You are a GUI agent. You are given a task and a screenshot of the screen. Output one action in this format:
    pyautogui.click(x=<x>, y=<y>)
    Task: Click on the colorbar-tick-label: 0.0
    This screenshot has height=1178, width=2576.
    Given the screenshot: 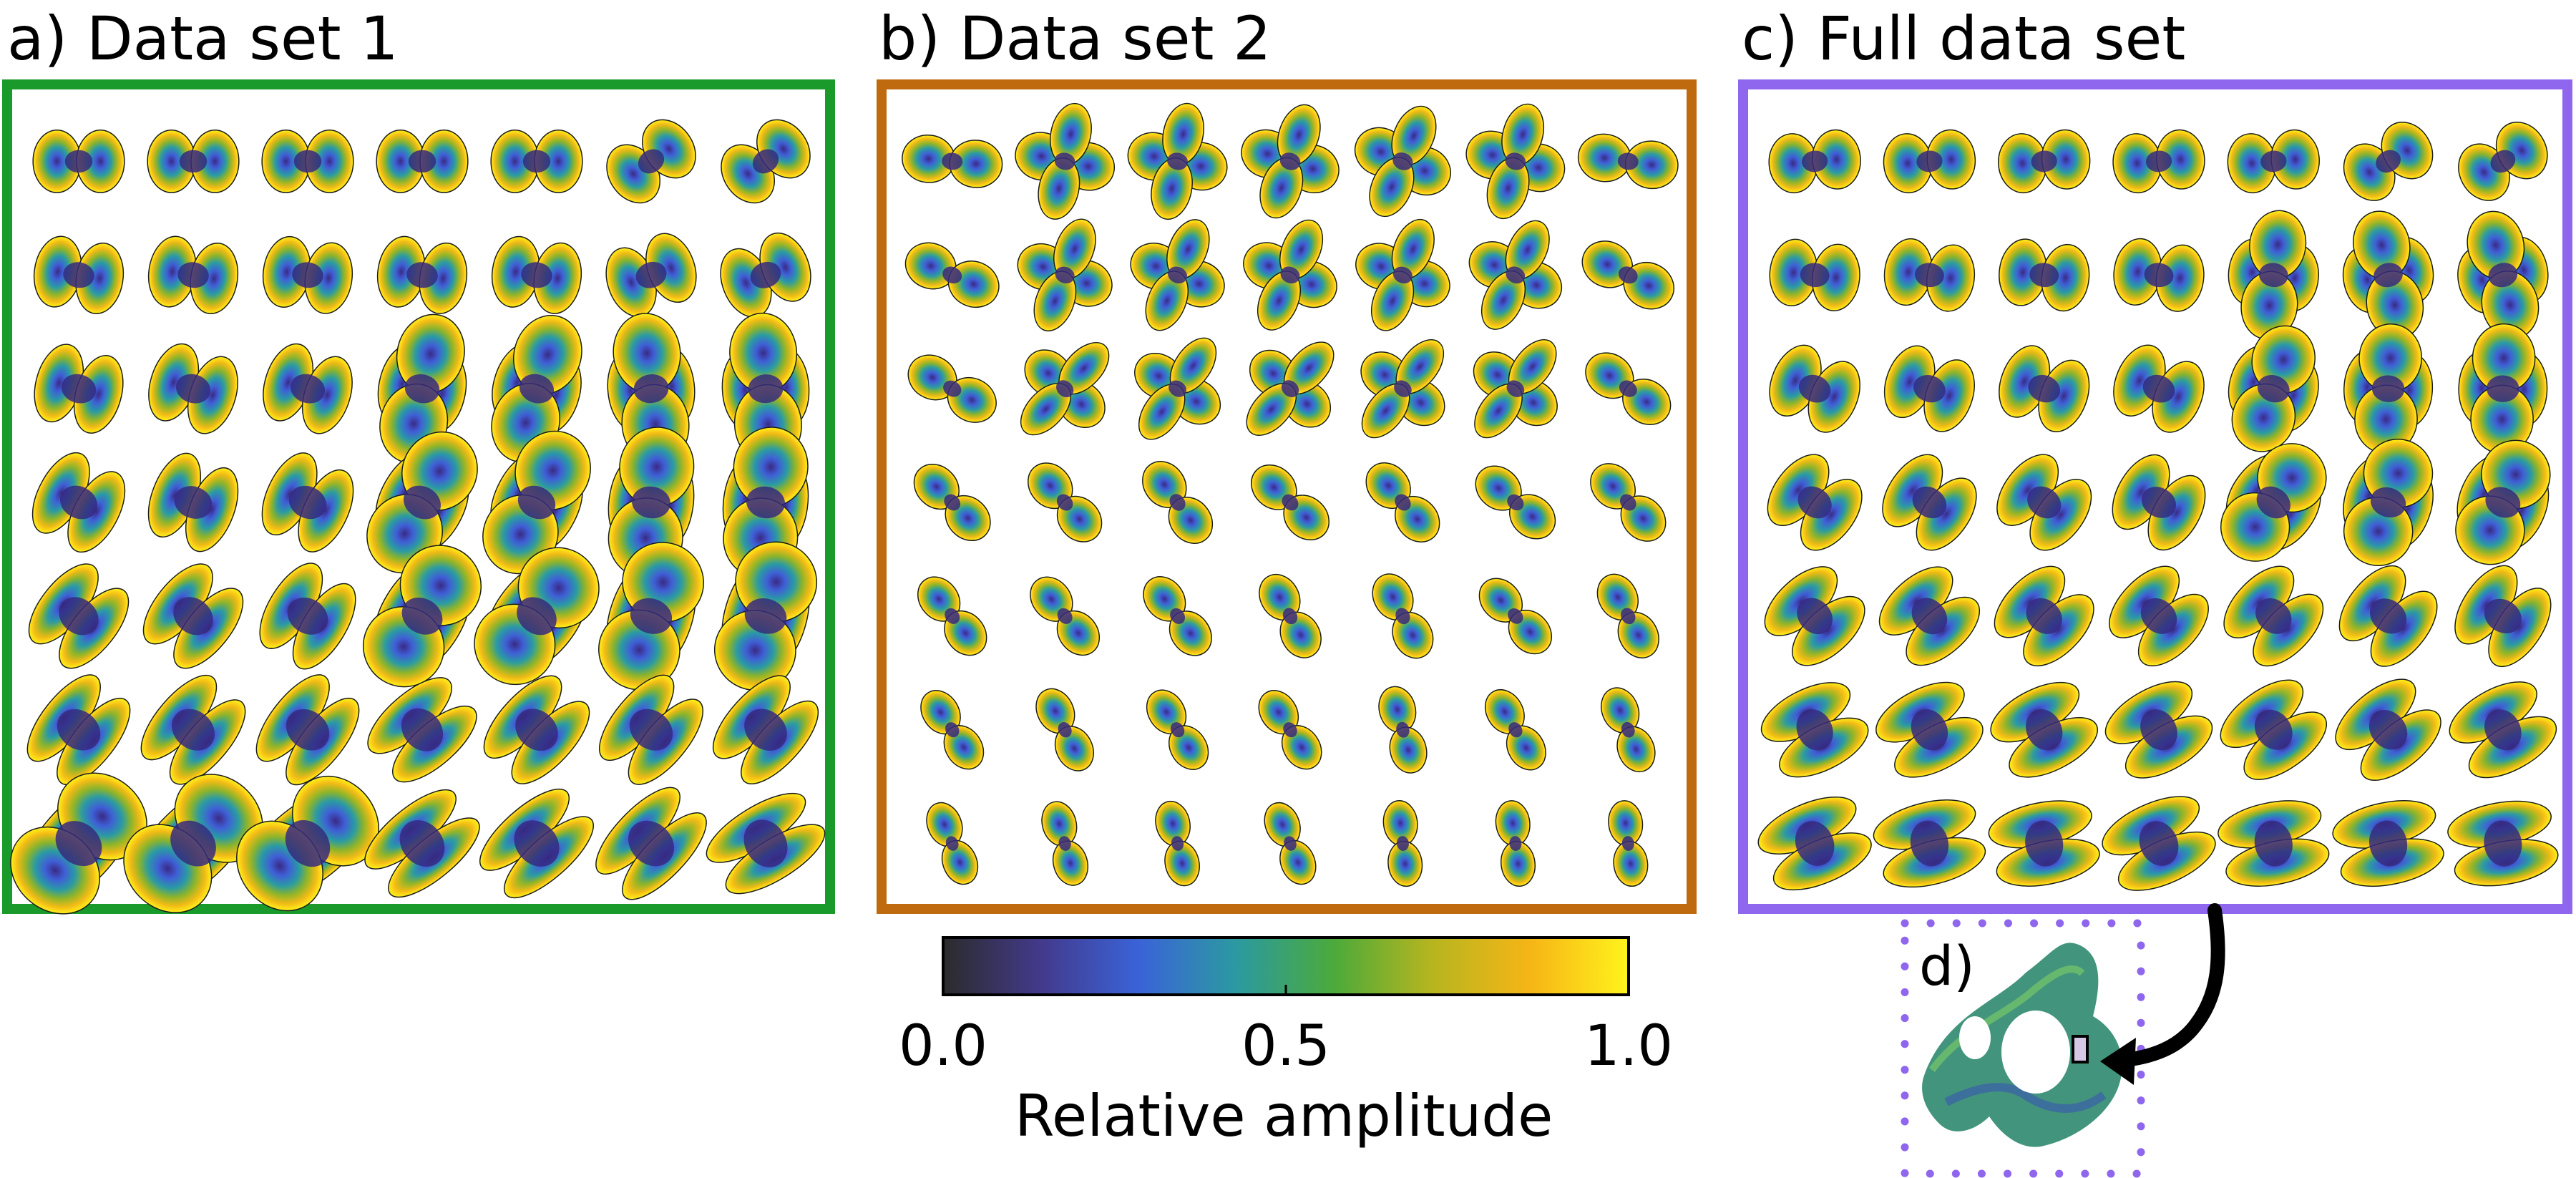 What is the action you would take?
    pyautogui.click(x=943, y=1046)
    